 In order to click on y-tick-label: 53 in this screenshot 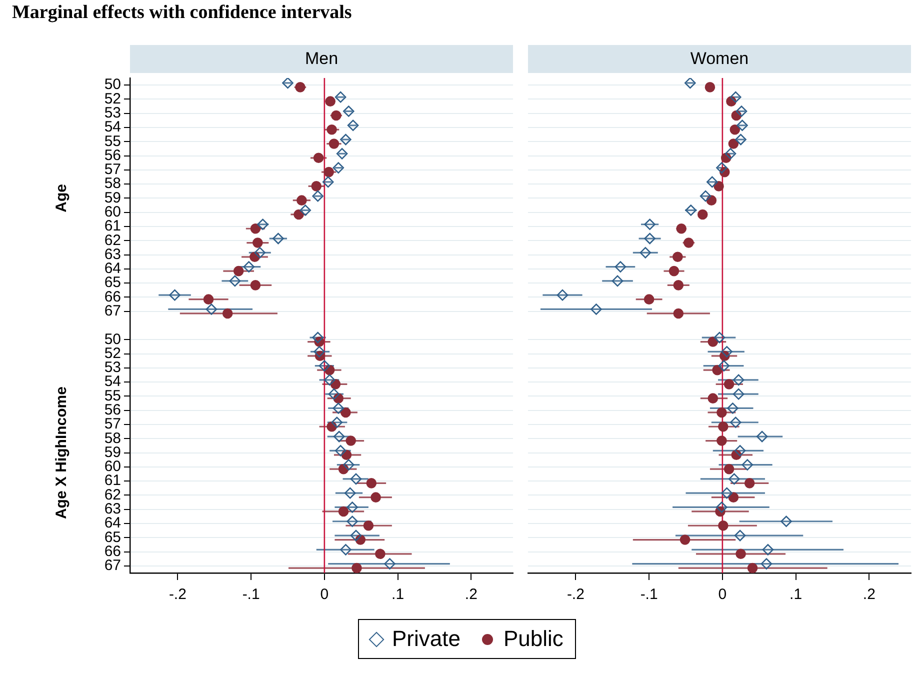, I will do `click(112, 113)`.